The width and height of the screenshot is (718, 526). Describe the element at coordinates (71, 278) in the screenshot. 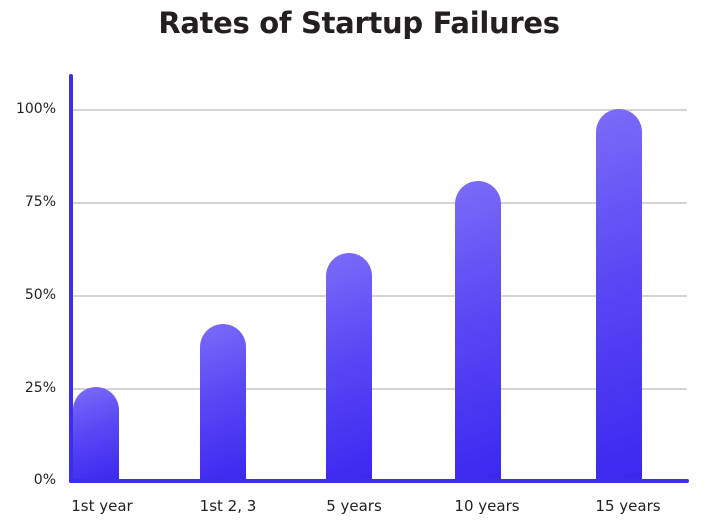

I see `y-axis-line` at that location.